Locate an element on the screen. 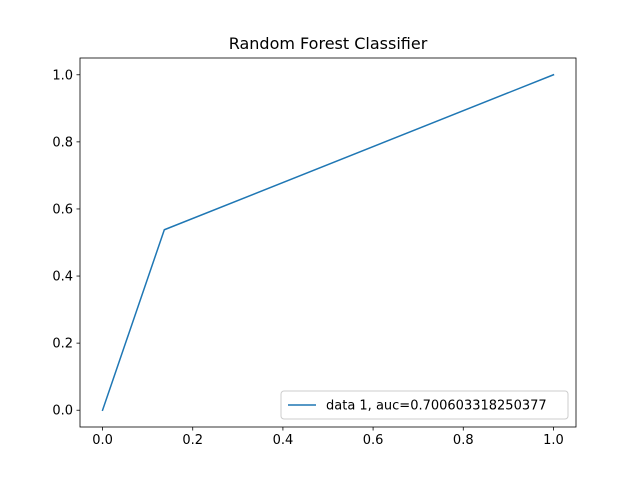  y-tick-label: 0.4 is located at coordinates (62, 277).